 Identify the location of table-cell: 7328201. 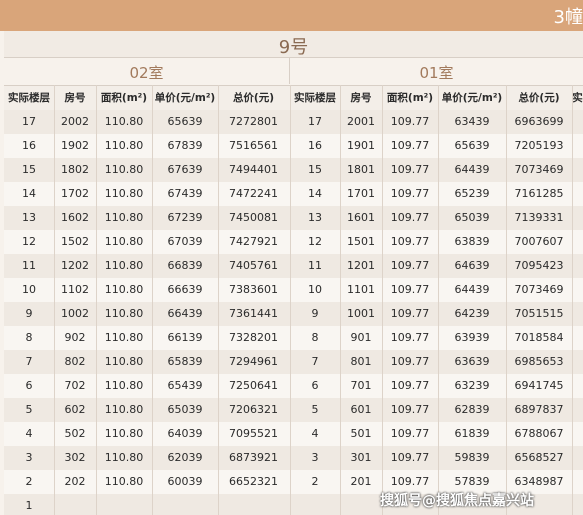
(253, 337).